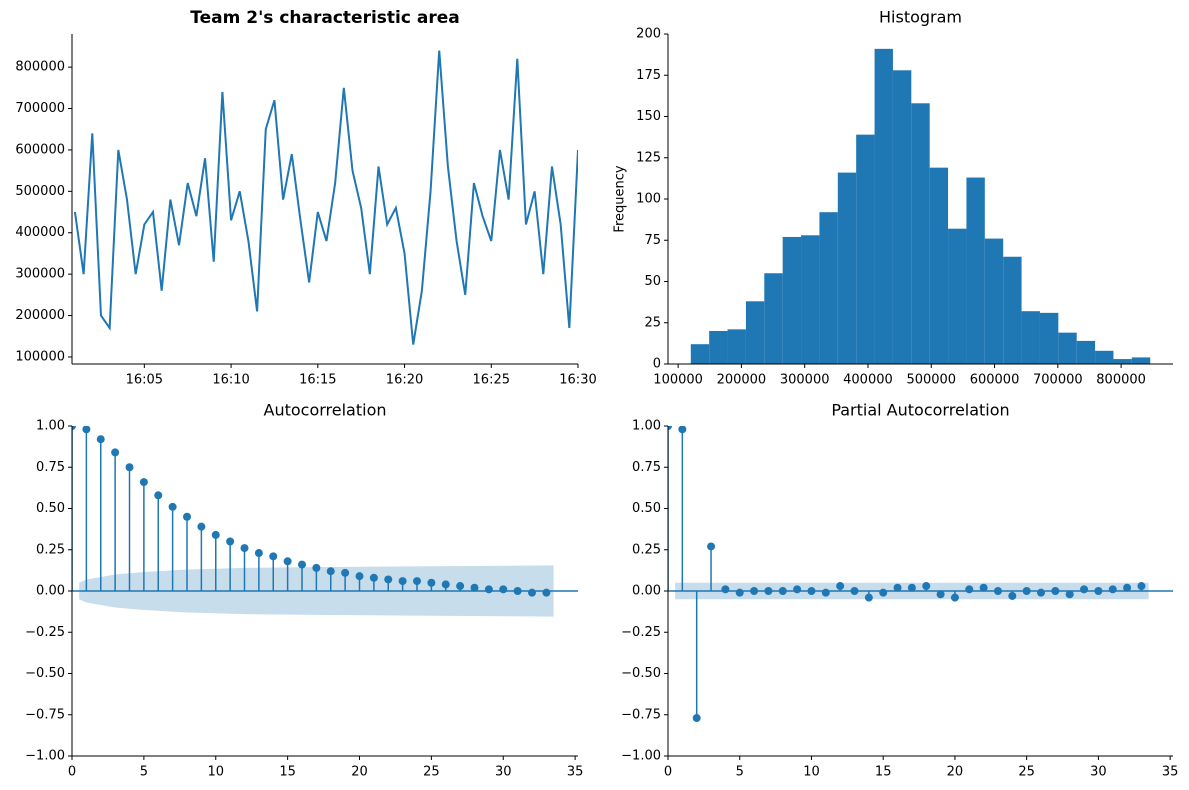 The width and height of the screenshot is (1189, 790). What do you see at coordinates (648, 75) in the screenshot?
I see `y-tick-label: 175` at bounding box center [648, 75].